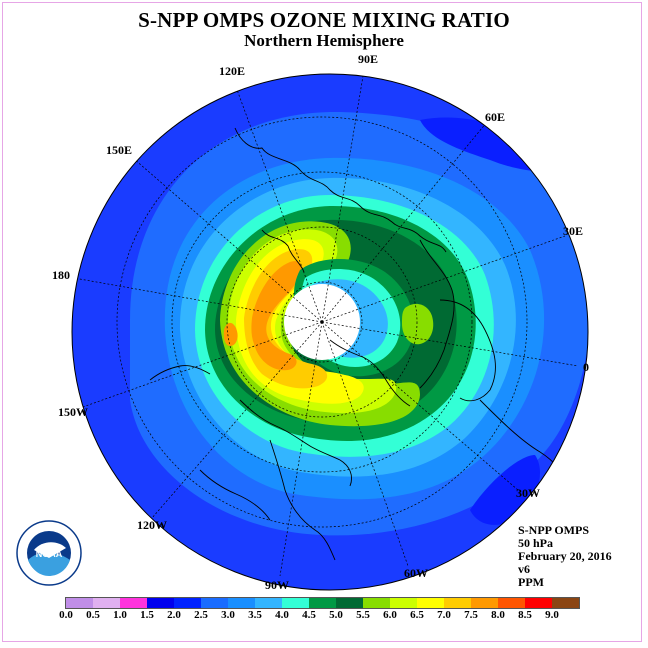 Image resolution: width=648 pixels, height=648 pixels. What do you see at coordinates (255, 615) in the screenshot?
I see `colorbar-tick-label: 3.5` at bounding box center [255, 615].